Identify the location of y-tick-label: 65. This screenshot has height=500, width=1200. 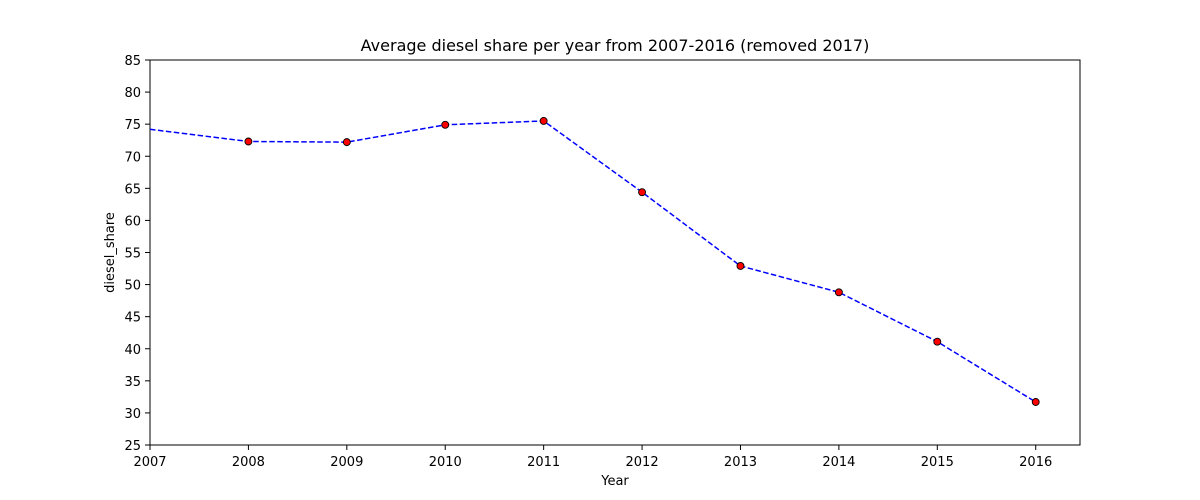
(132, 189).